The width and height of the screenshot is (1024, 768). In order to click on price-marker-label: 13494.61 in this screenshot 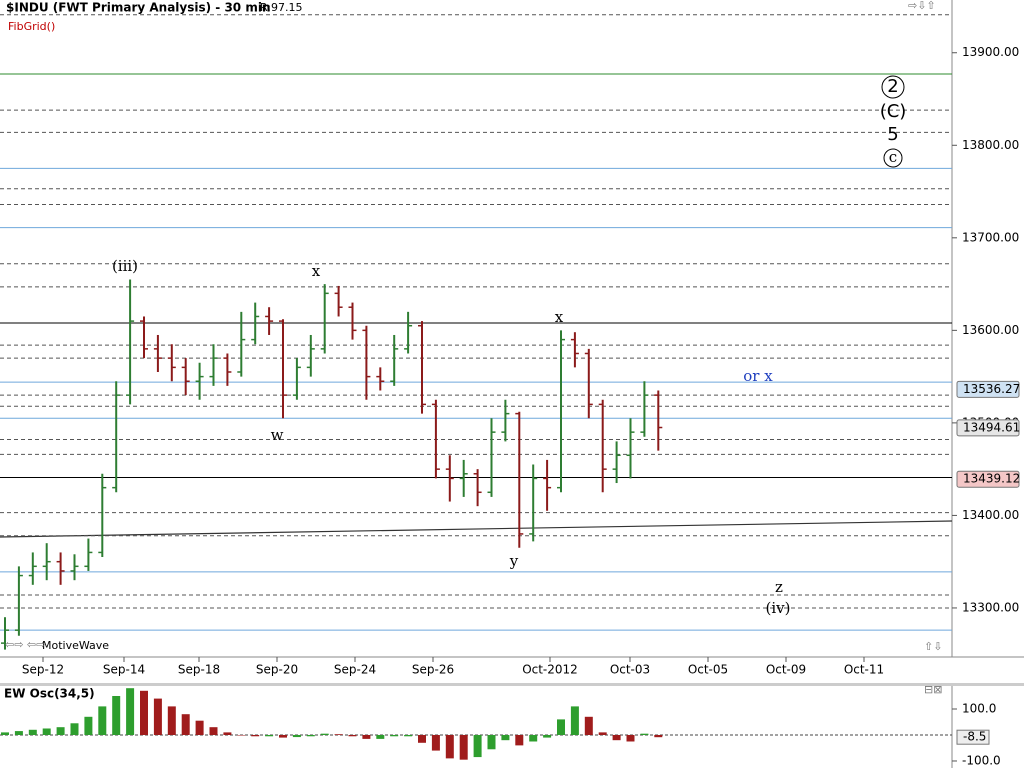, I will do `click(991, 427)`.